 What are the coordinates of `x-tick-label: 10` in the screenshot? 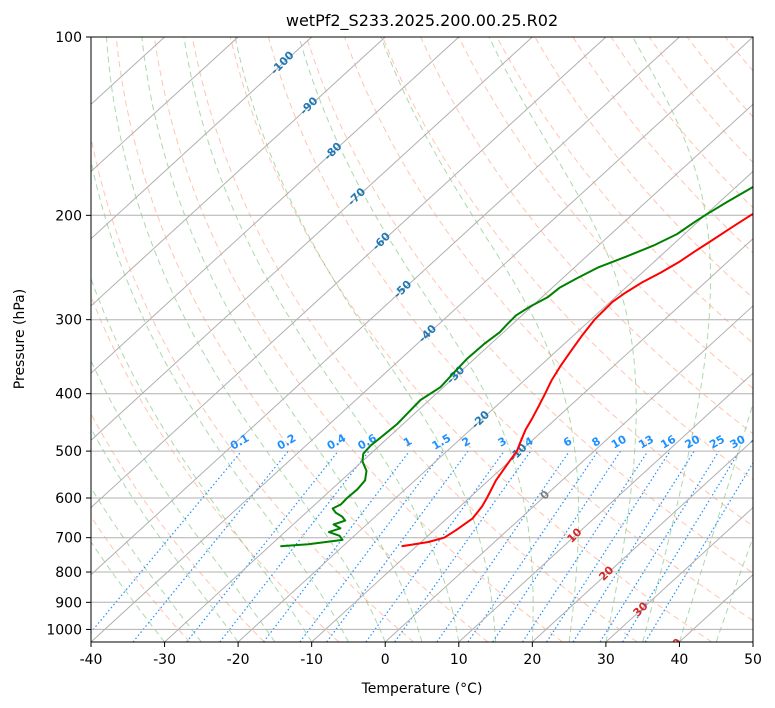 It's located at (459, 660).